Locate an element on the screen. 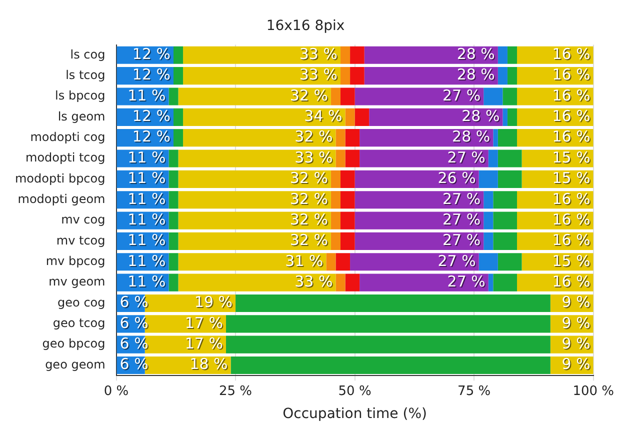 This screenshot has height=439, width=625. y-tick-label: modopti bpcog is located at coordinates (60, 178).